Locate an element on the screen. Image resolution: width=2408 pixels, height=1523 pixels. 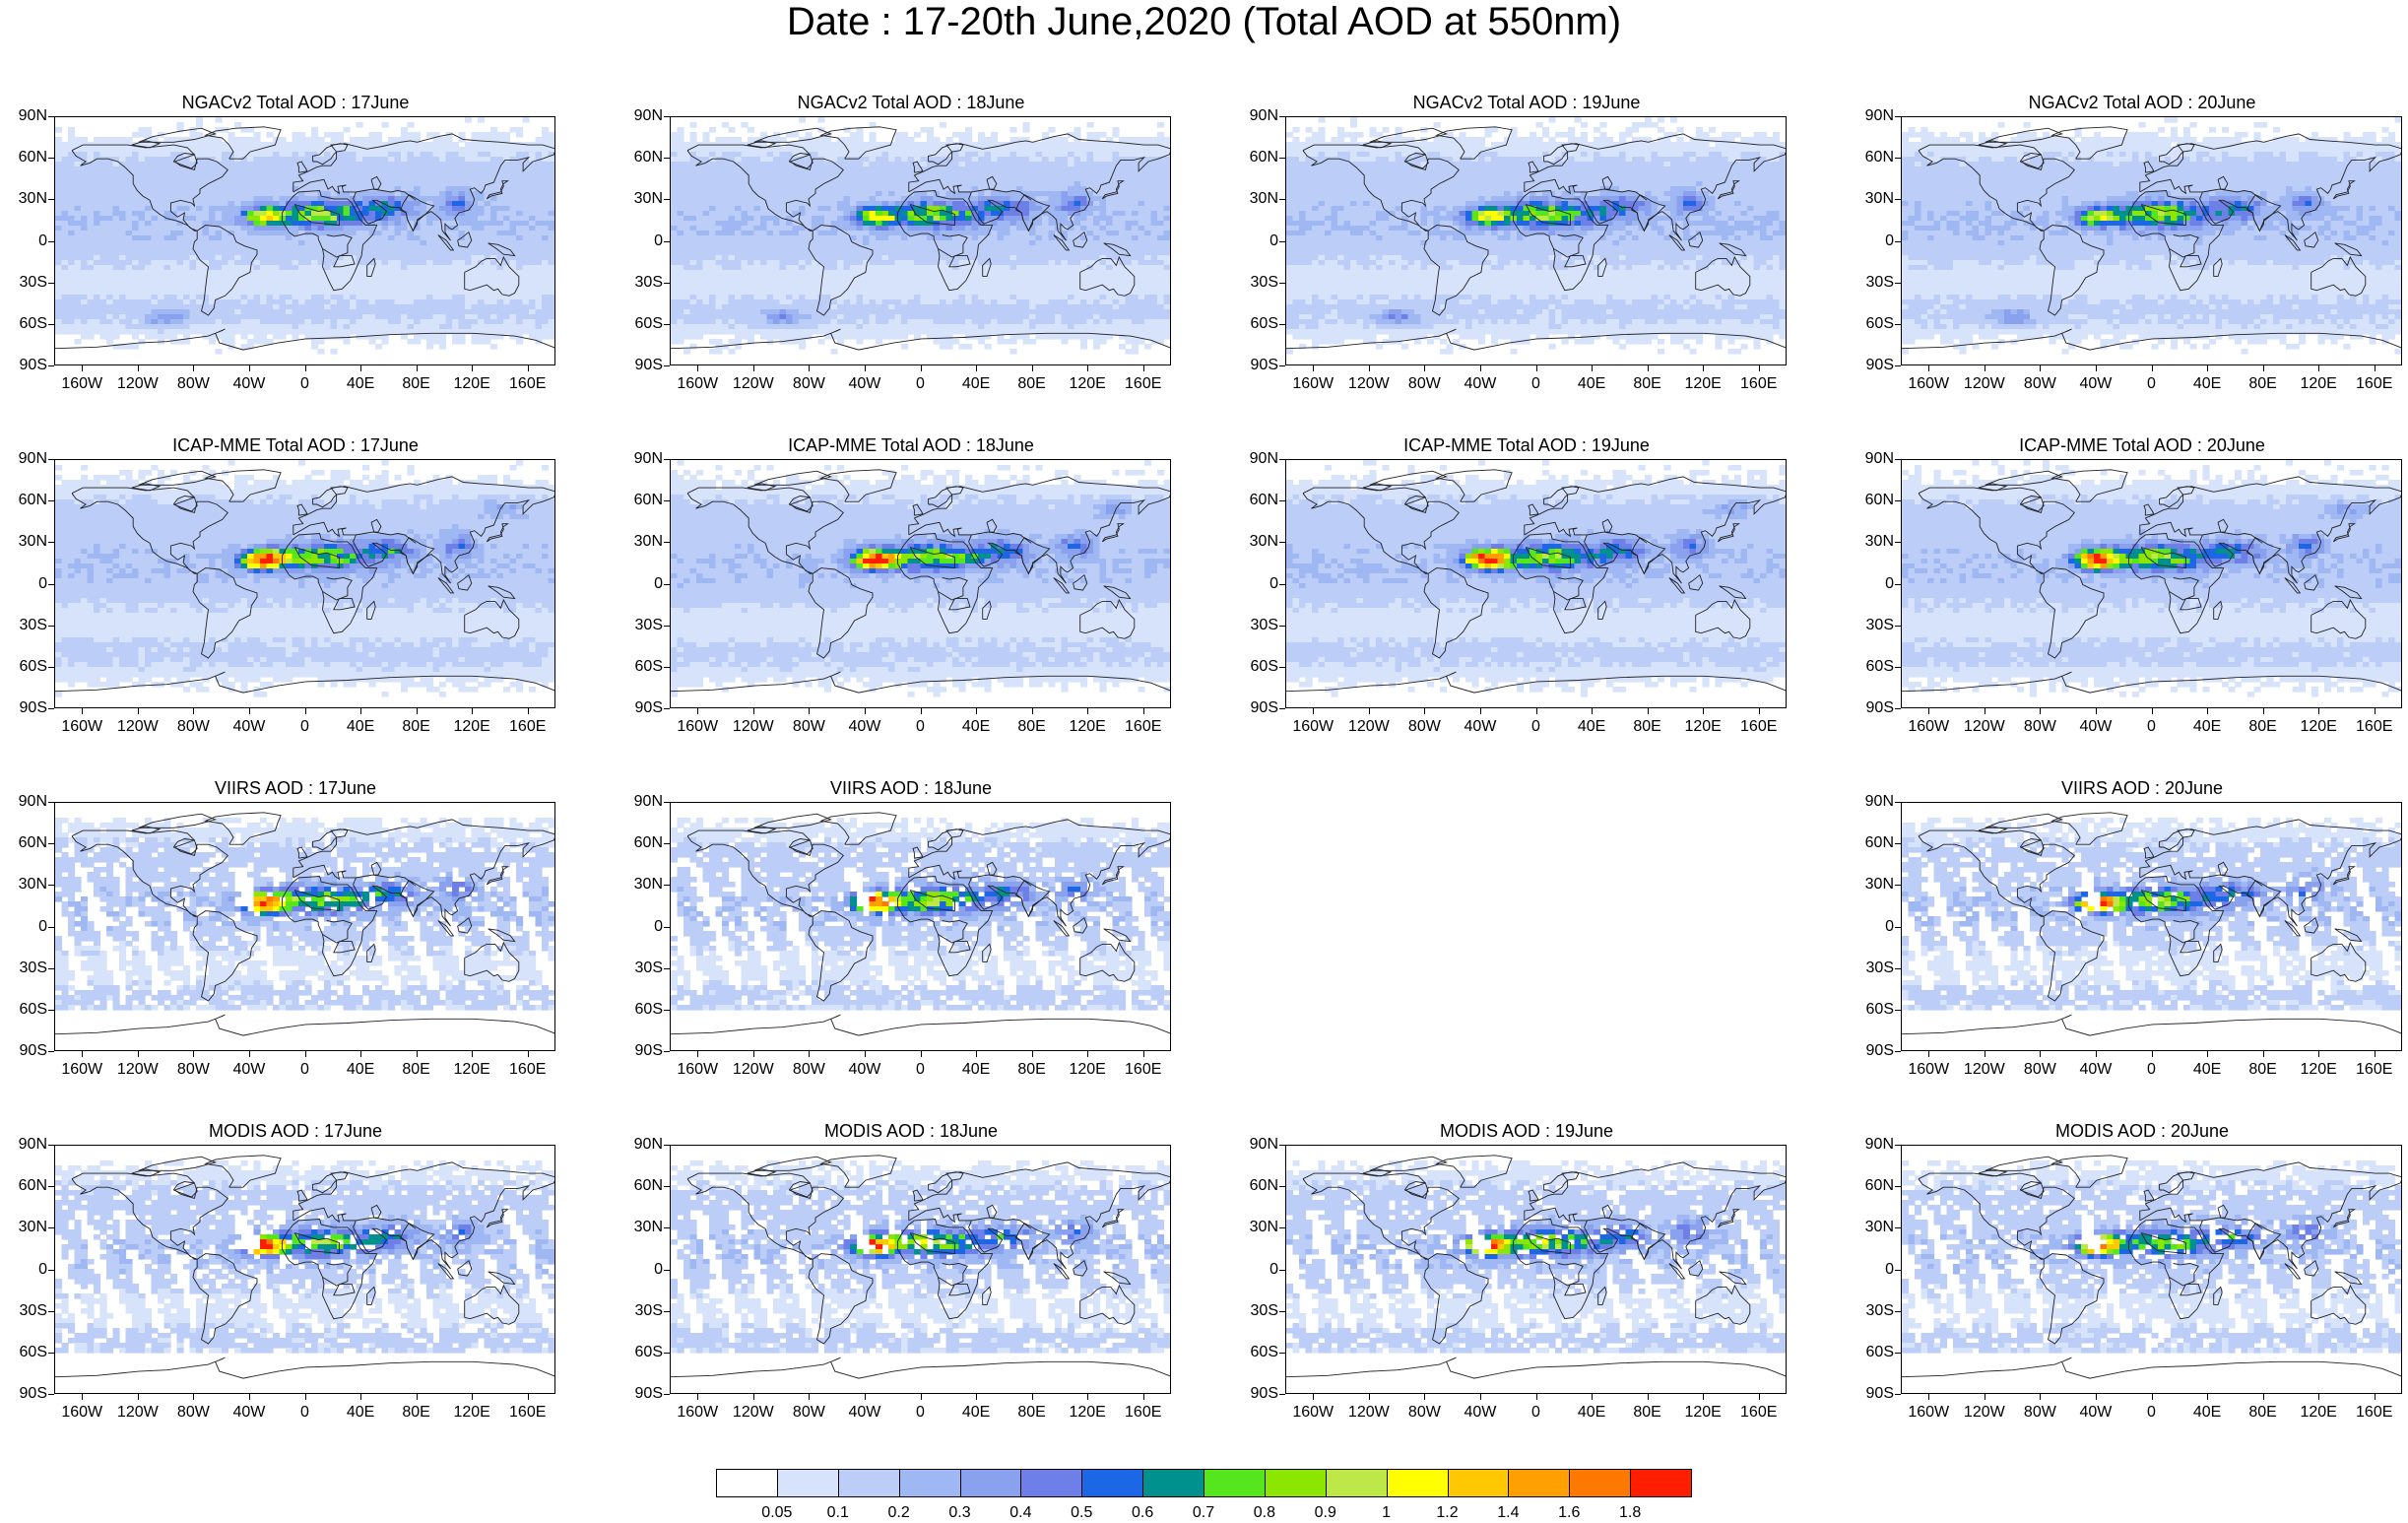
colorbar-swatch is located at coordinates (869, 1483).